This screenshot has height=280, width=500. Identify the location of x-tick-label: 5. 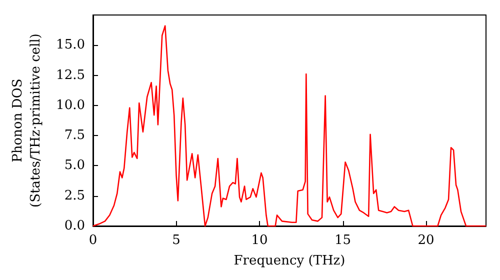
(176, 240).